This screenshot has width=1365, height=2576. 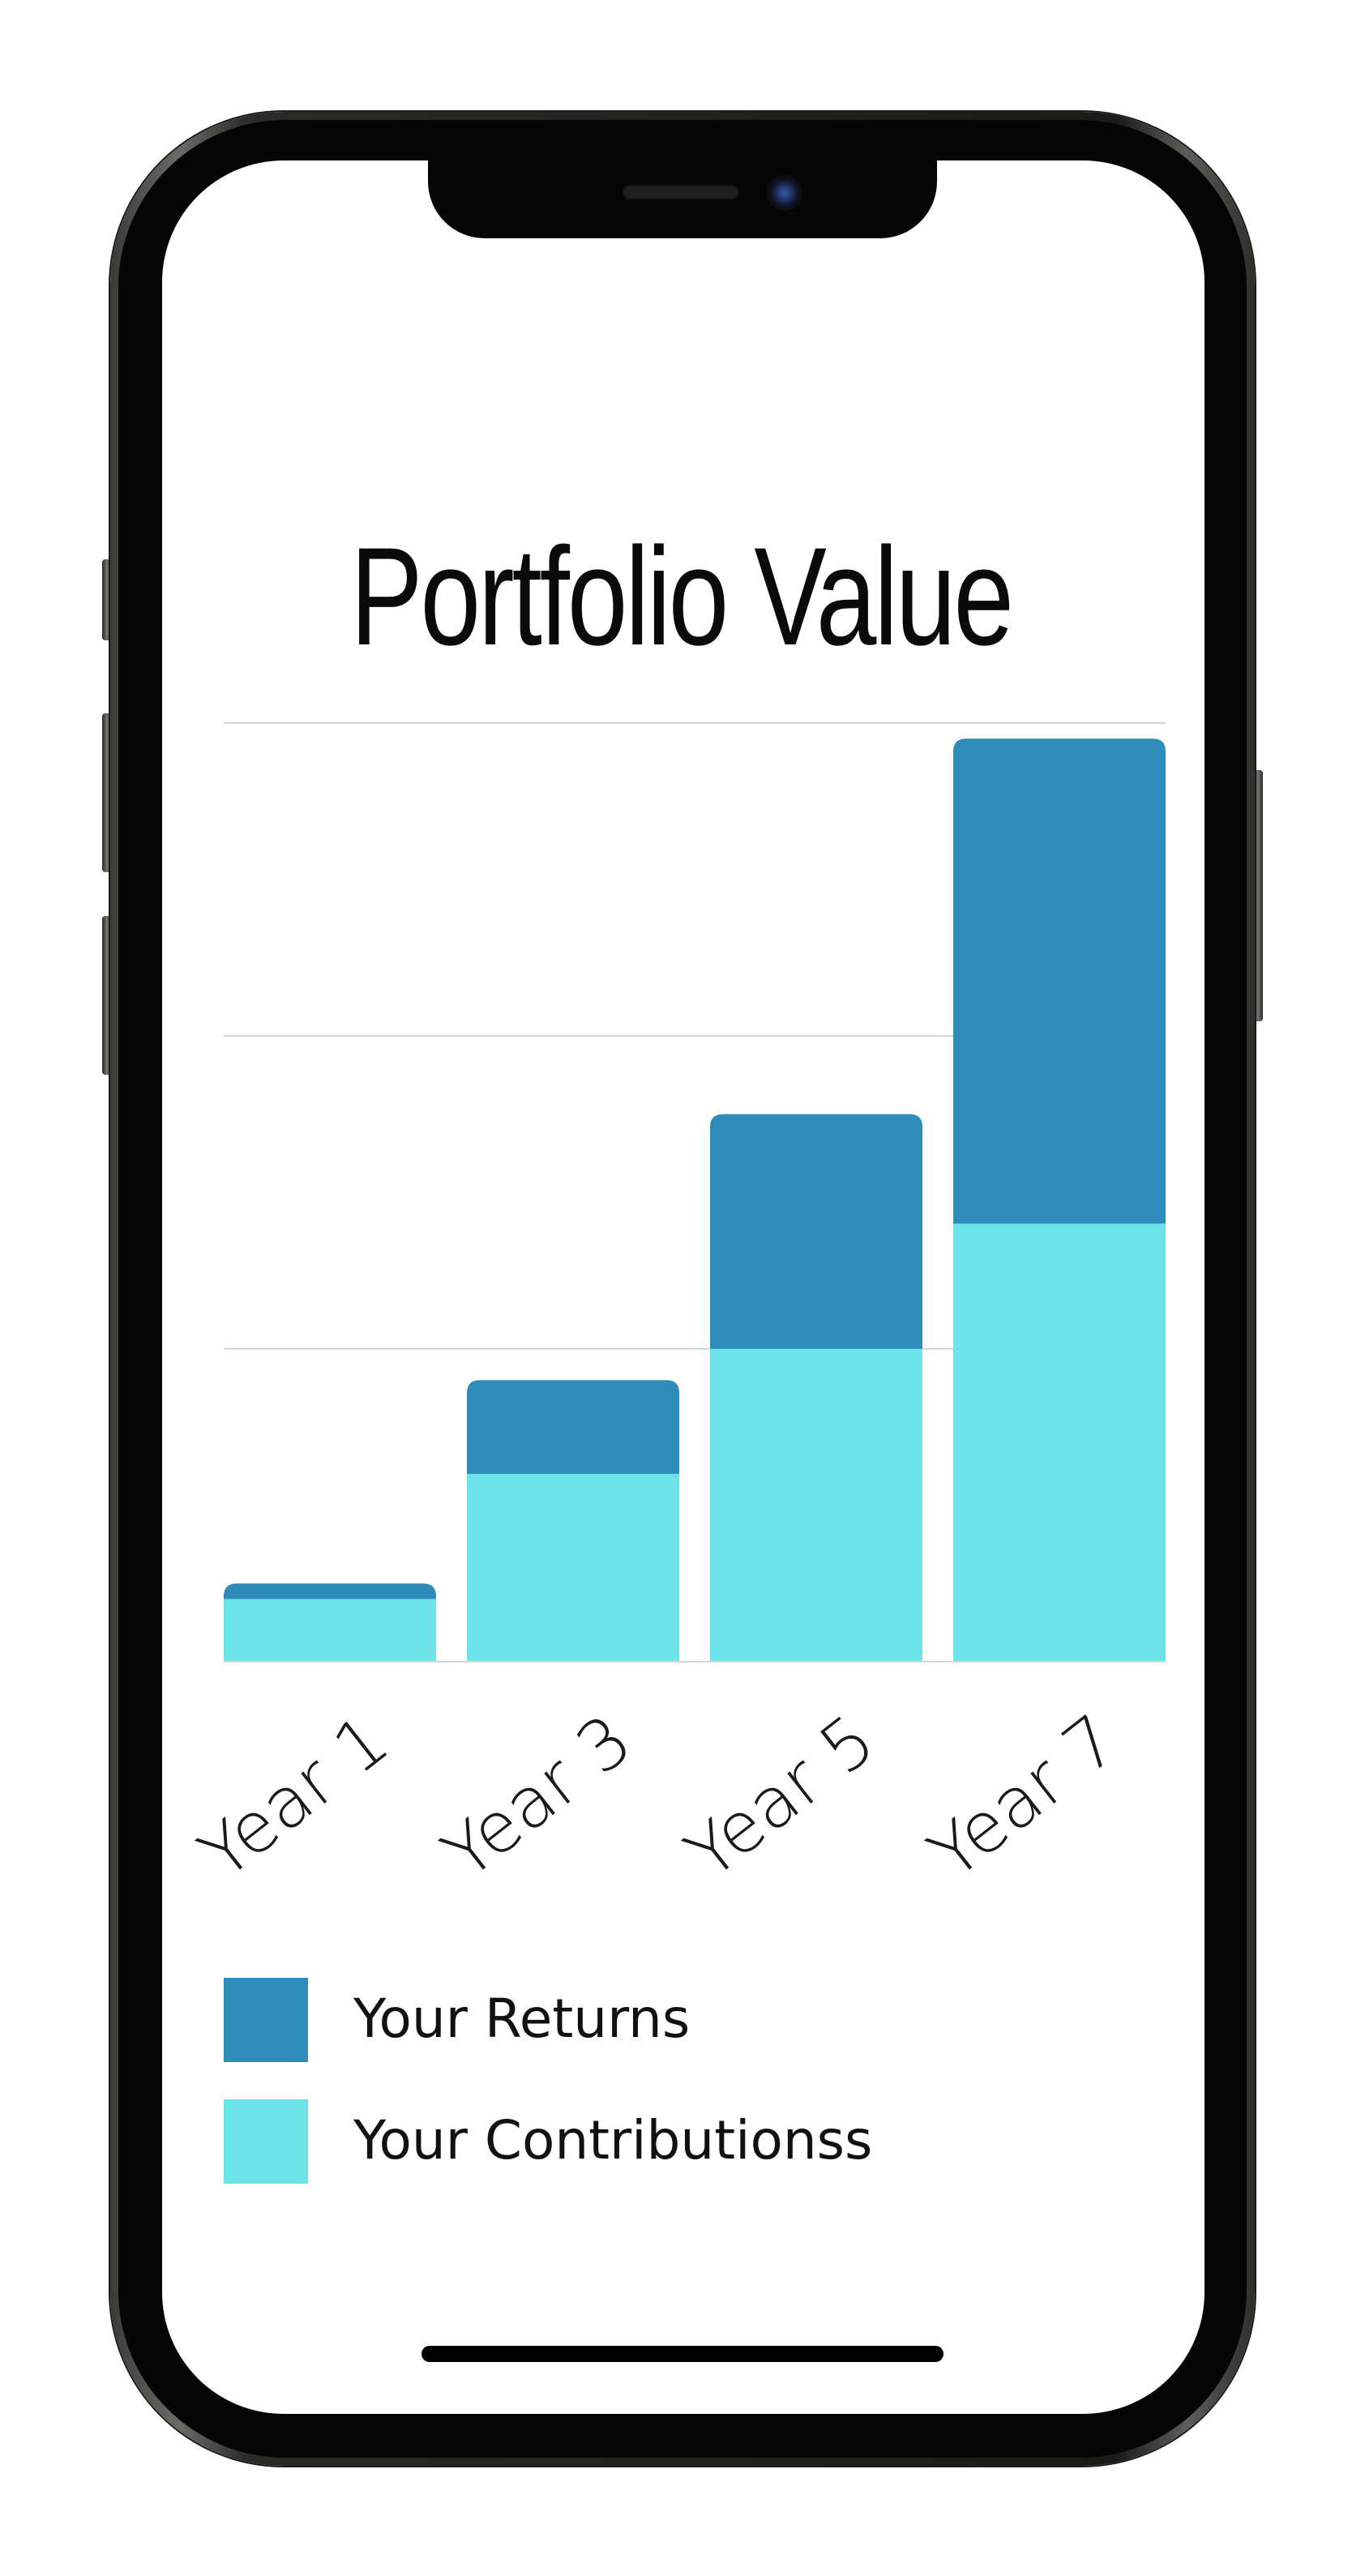 I want to click on power-button, so click(x=1258, y=895).